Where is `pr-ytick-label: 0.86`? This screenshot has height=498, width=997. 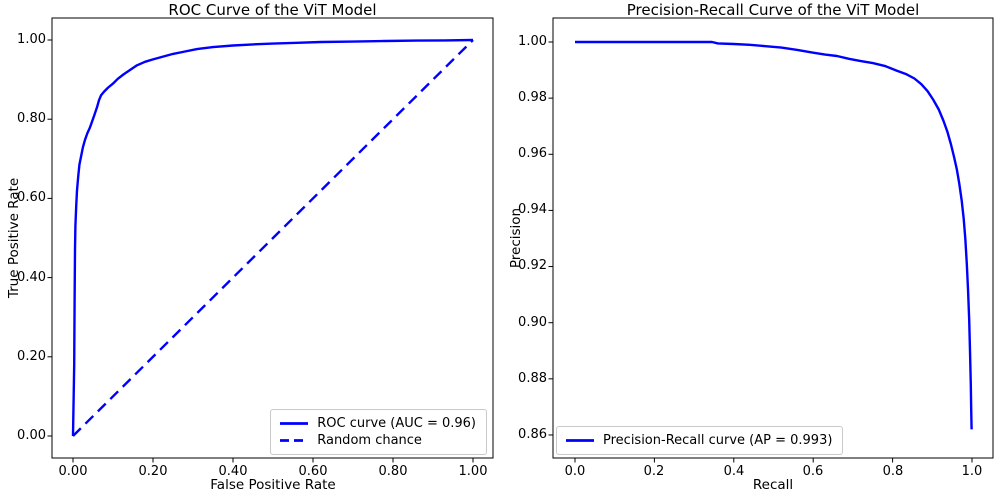 pr-ytick-label: 0.86 is located at coordinates (532, 434).